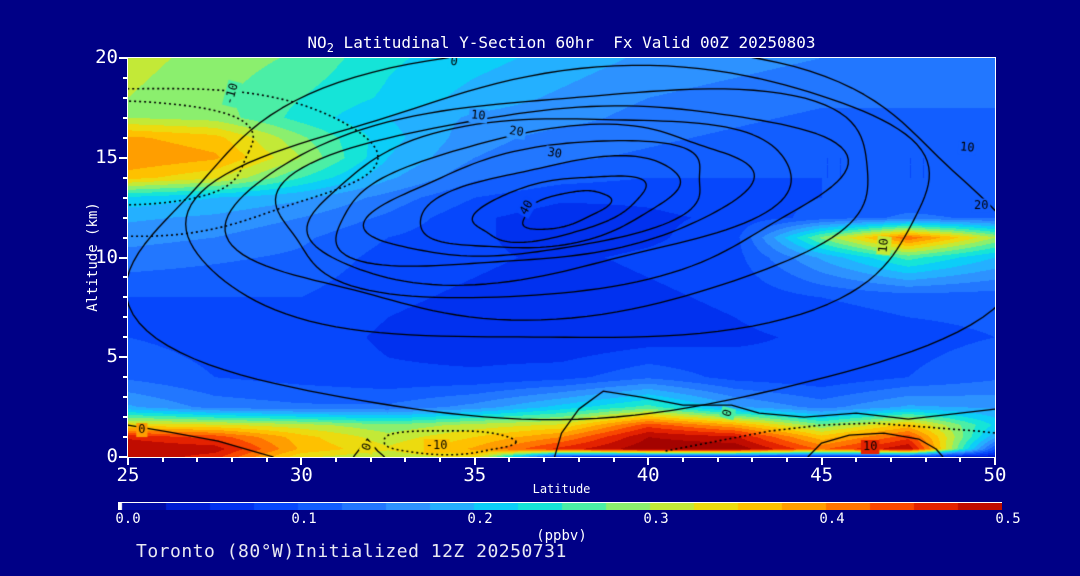  Describe the element at coordinates (128, 475) in the screenshot. I see `x-tick-label: 25` at that location.